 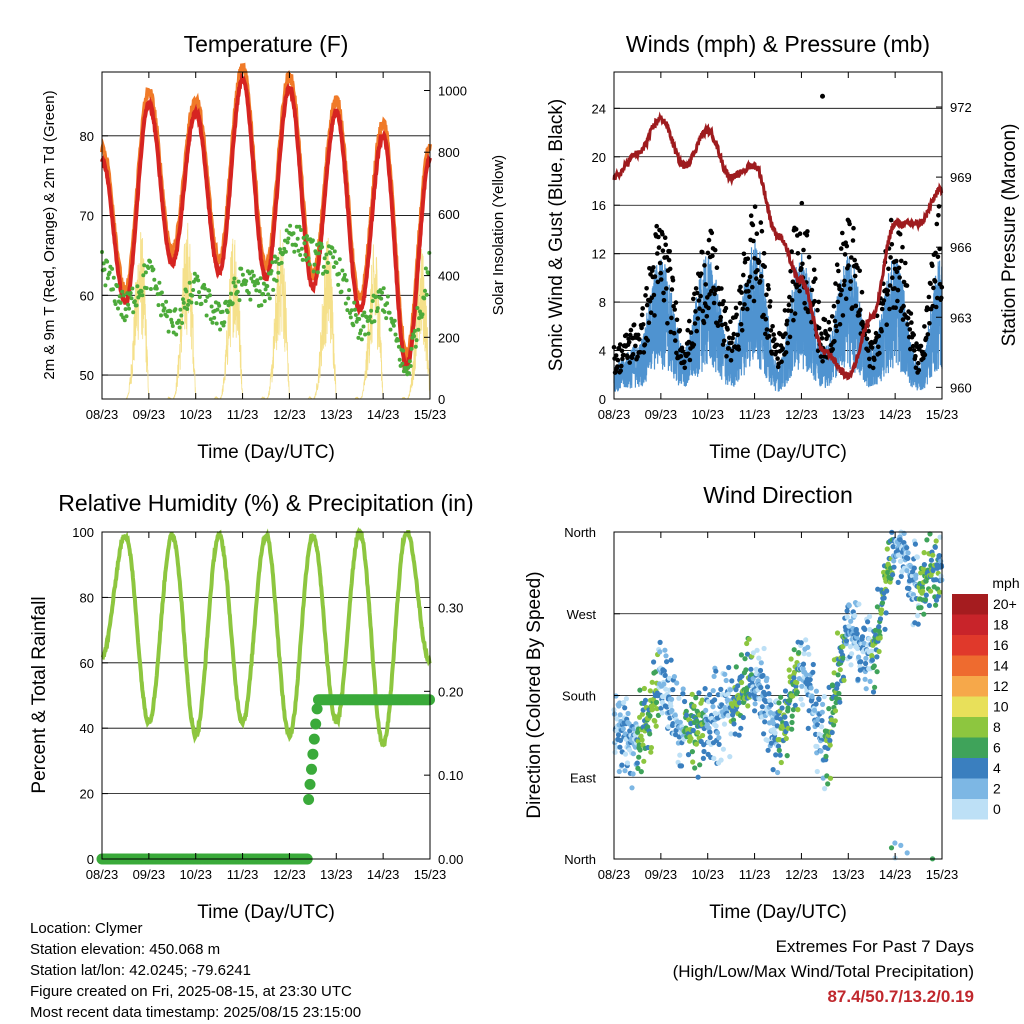 I want to click on temperature-frame, so click(x=266, y=235).